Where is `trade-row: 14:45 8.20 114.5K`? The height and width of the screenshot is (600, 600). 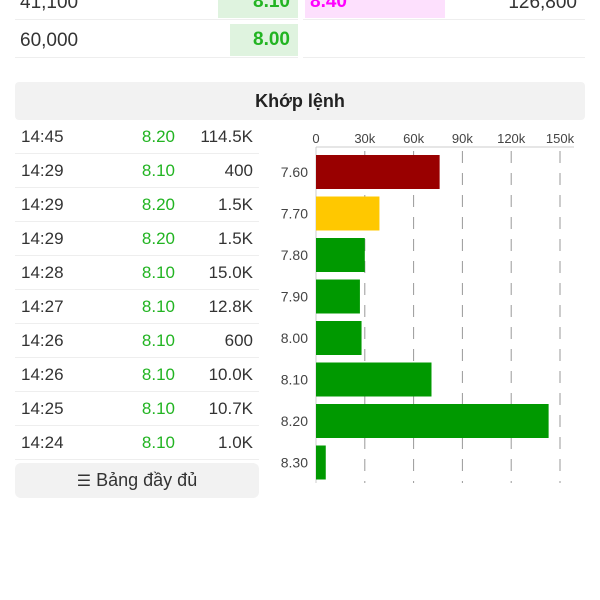
trade-row: 14:45 8.20 114.5K is located at coordinates (137, 137).